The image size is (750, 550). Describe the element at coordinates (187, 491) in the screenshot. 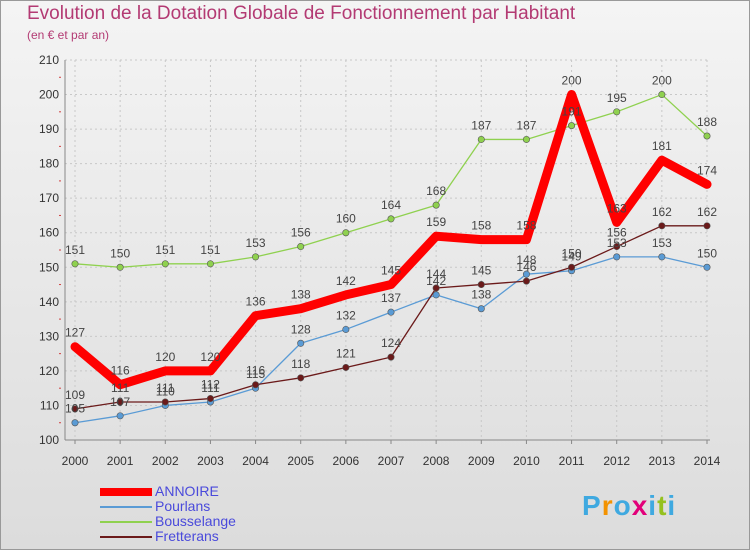

I see `legend-label: ANNOIRE` at that location.